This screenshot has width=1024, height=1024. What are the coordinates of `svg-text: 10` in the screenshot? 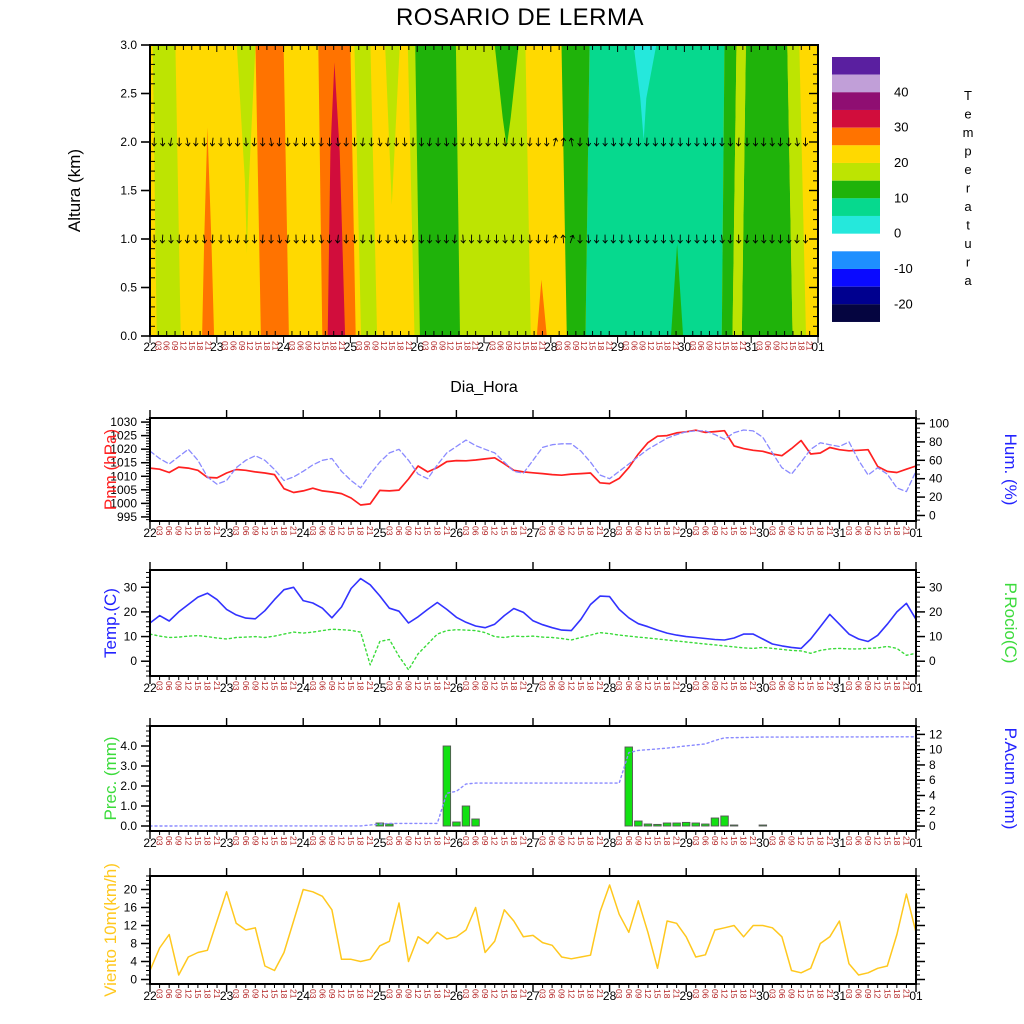 It's located at (936, 750).